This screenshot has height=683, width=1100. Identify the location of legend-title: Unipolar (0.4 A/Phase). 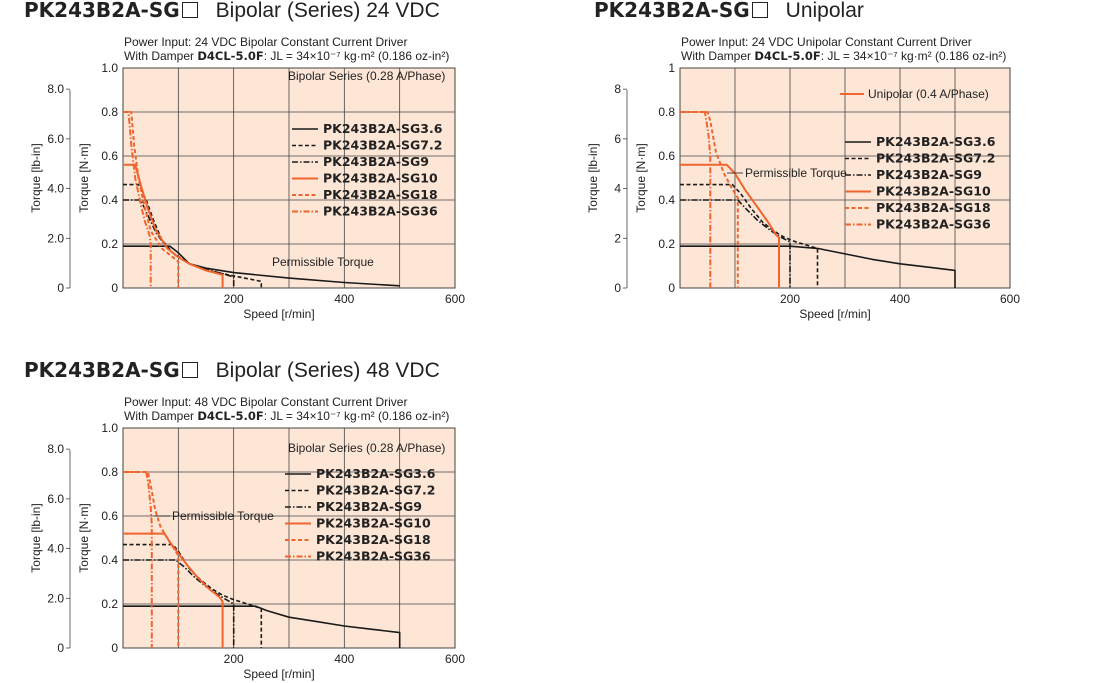
(928, 94).